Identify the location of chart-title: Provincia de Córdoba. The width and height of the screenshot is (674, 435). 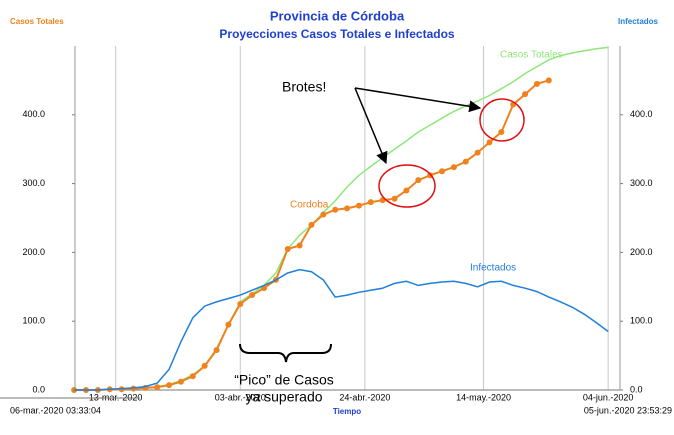
(337, 15).